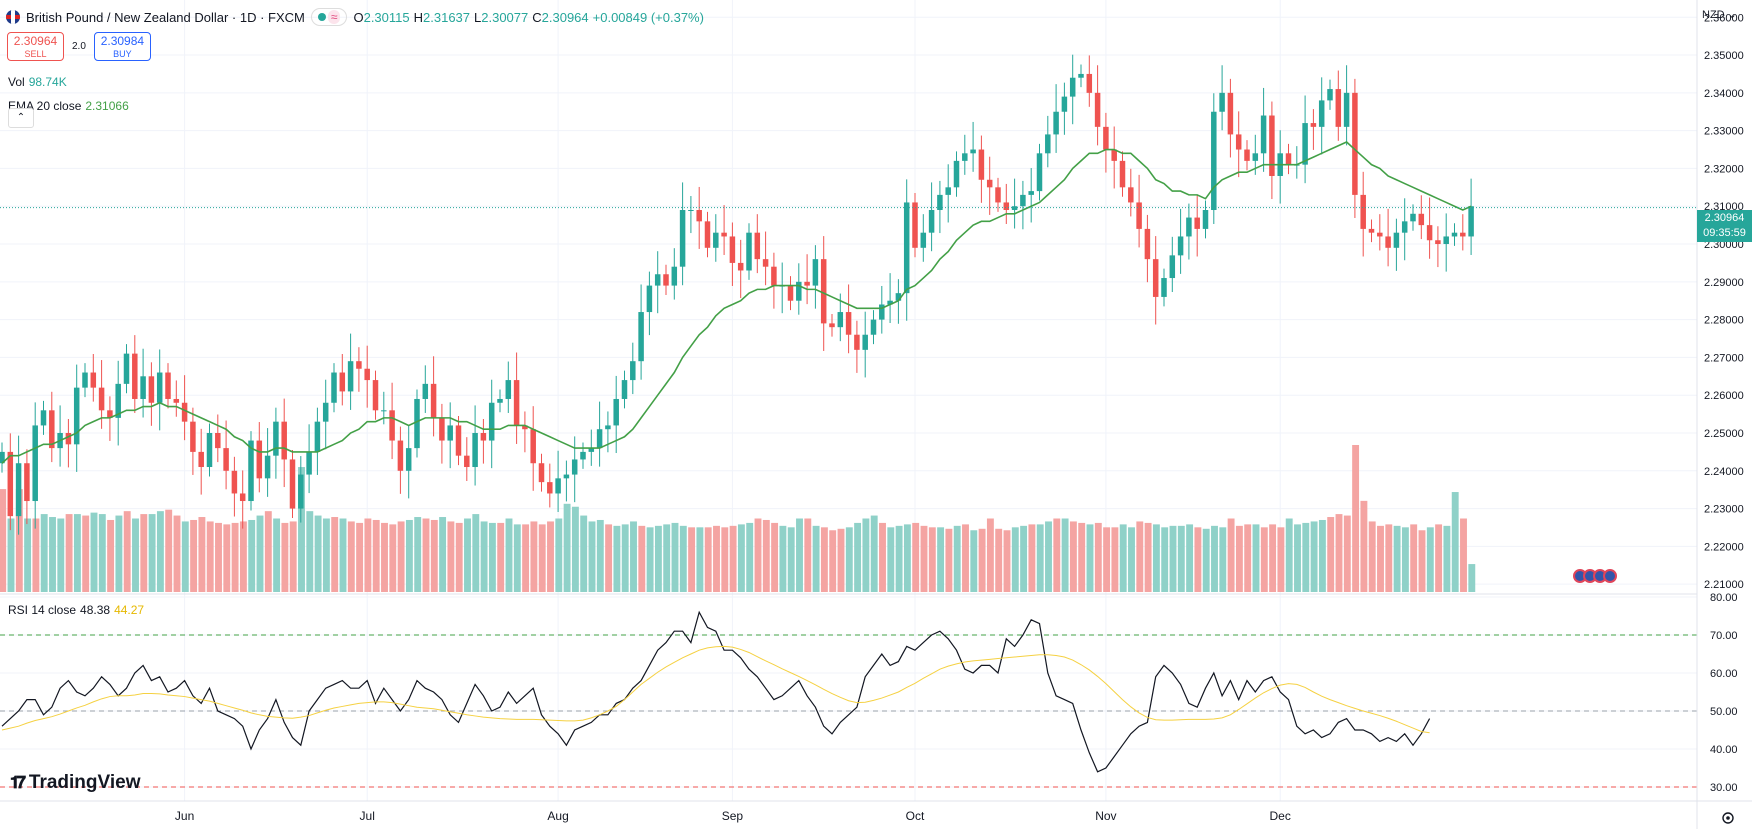 Image resolution: width=1752 pixels, height=829 pixels. What do you see at coordinates (35, 46) in the screenshot?
I see `sell-button: 2.30964 SELL` at bounding box center [35, 46].